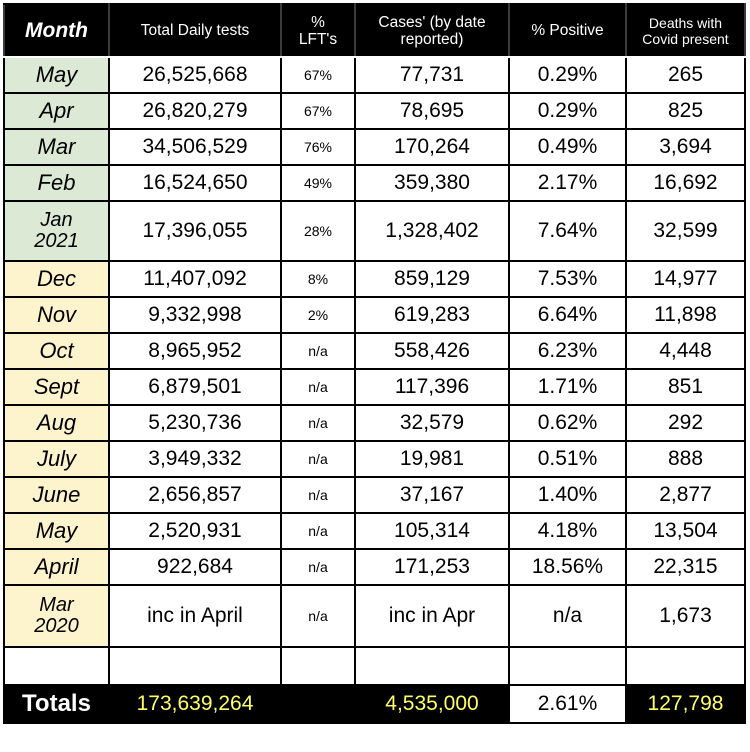 Image resolution: width=750 pixels, height=752 pixels. Describe the element at coordinates (374, 351) in the screenshot. I see `table-row: Oct 8,965,952 n/a 558,426 6.23% 4,448` at that location.